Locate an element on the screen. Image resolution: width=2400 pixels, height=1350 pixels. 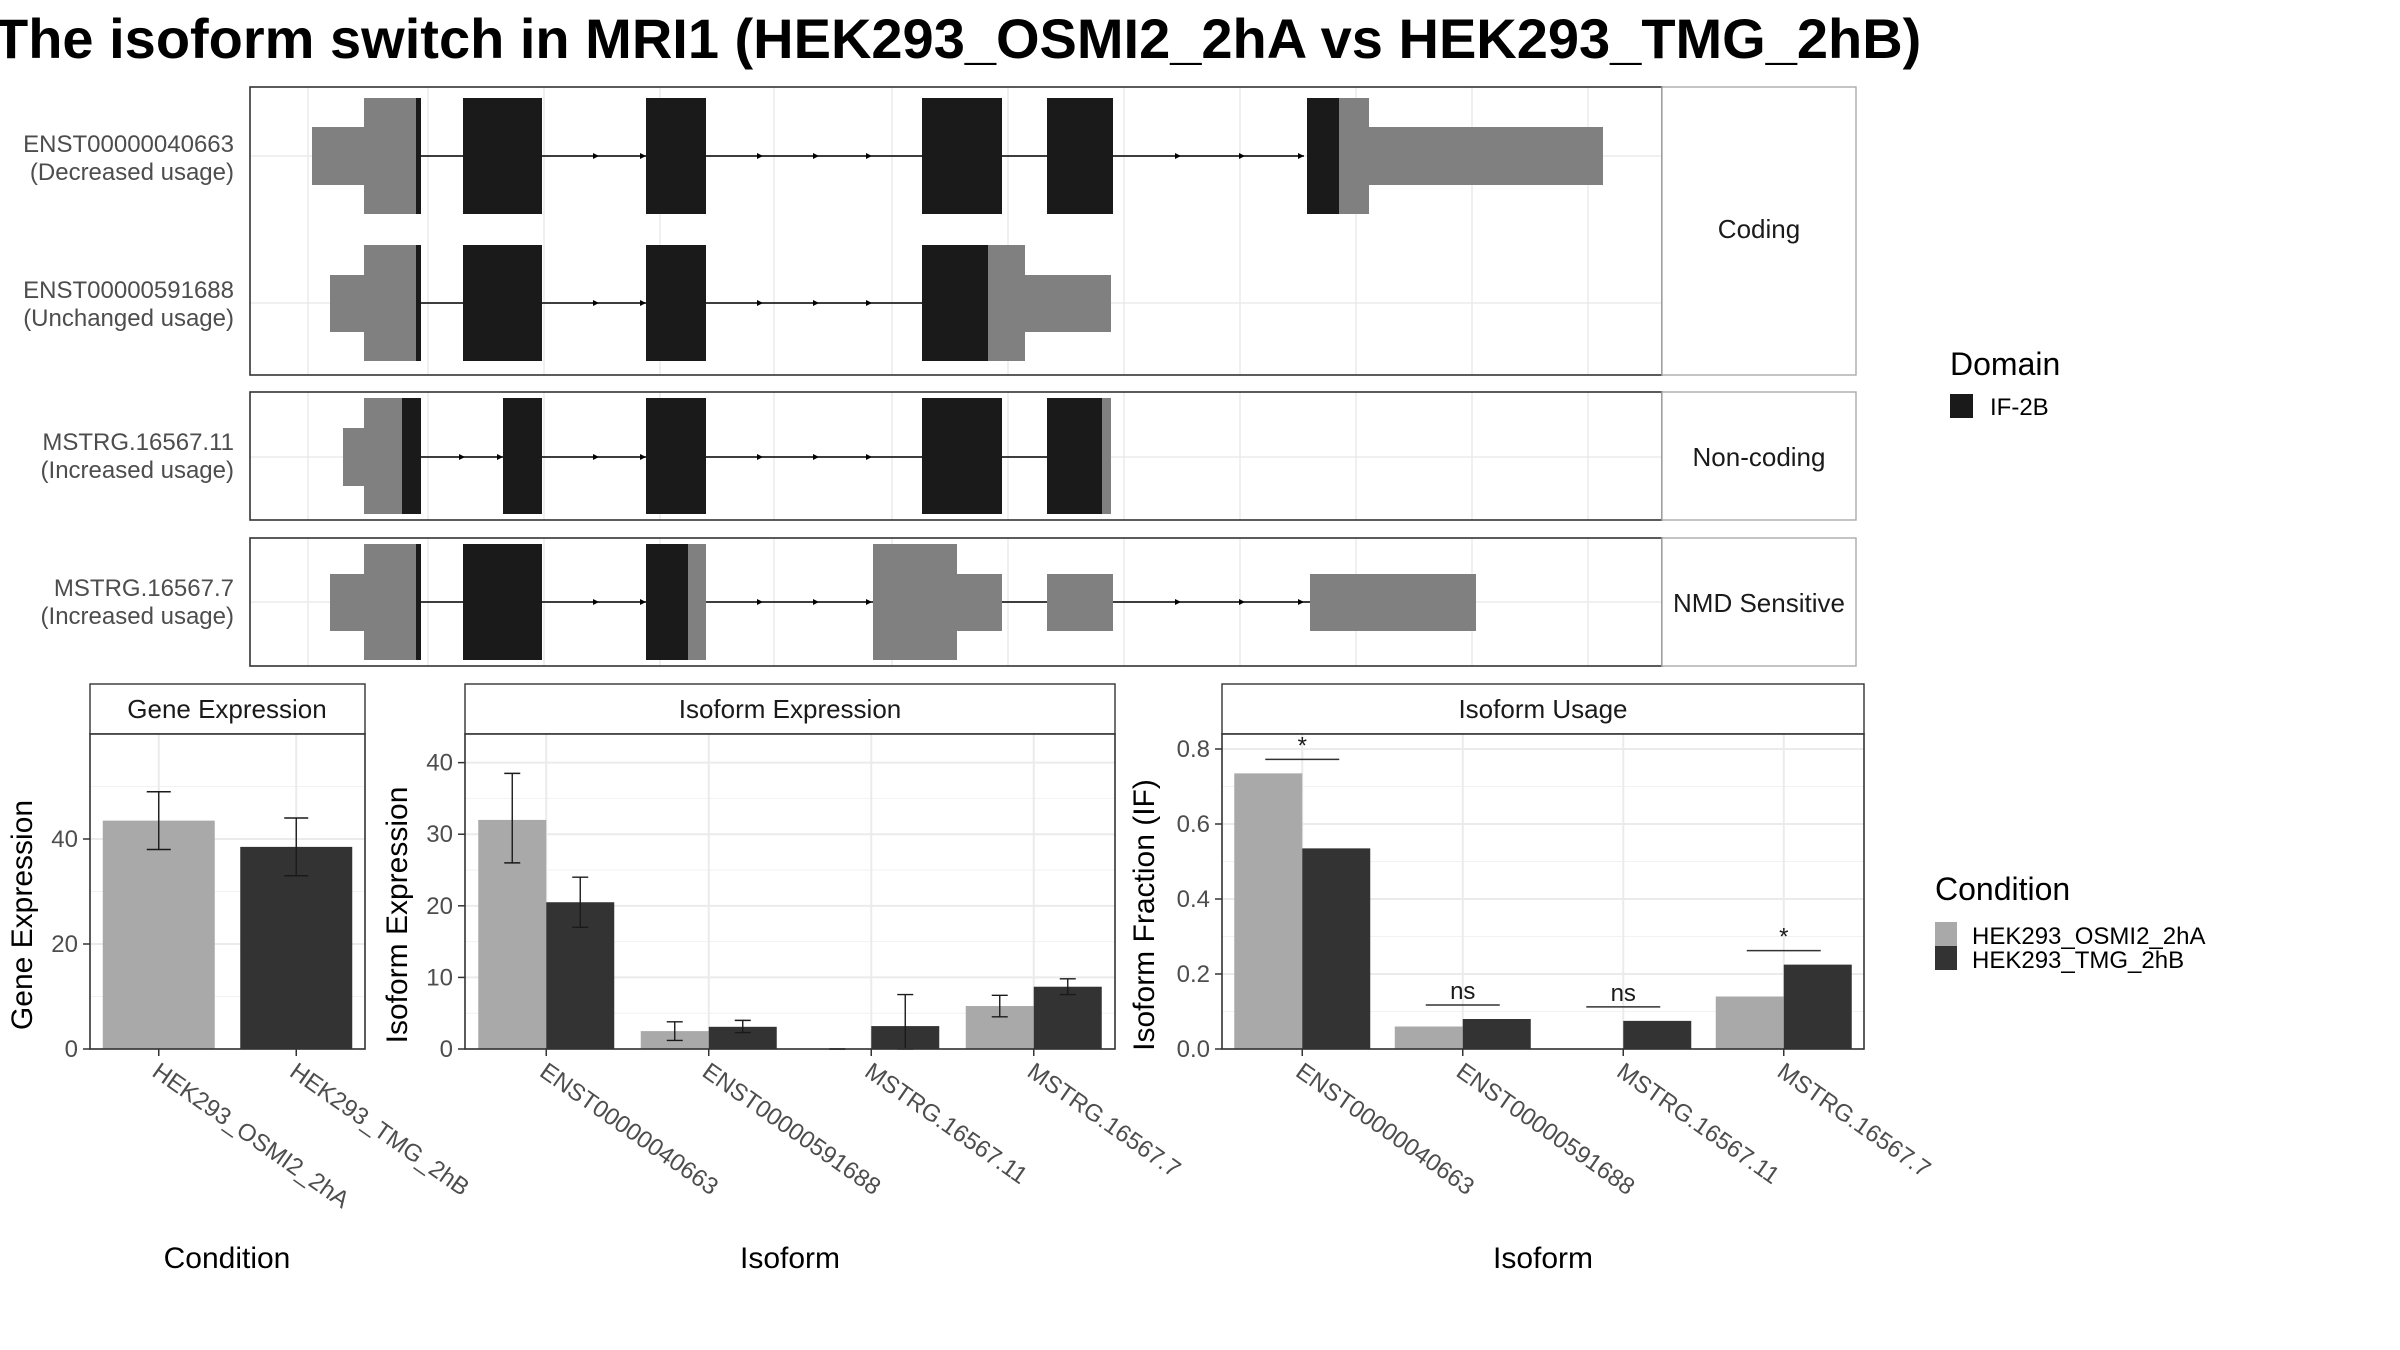
transcript-label-1: ENST00000040663 (Decreased usage) is located at coordinates (128, 158).